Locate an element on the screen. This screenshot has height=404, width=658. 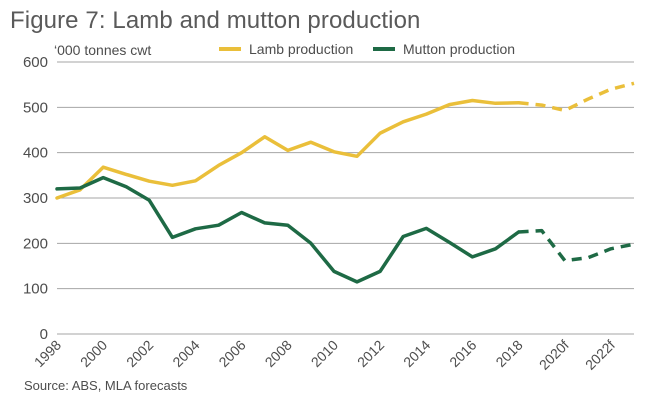
x-tick-label: 2006 is located at coordinates (231, 353).